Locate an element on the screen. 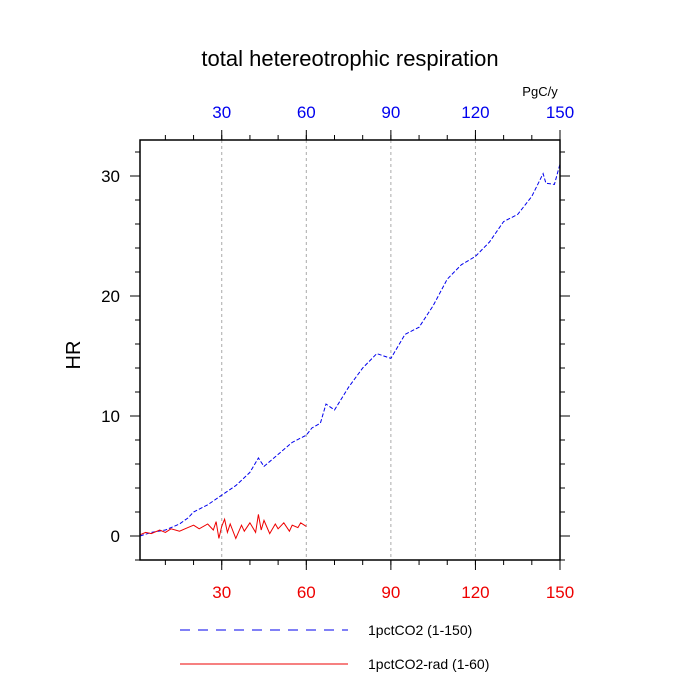  legend-label-1pctCO2-rad: 1pctCO2-rad (1-60) is located at coordinates (428, 664).